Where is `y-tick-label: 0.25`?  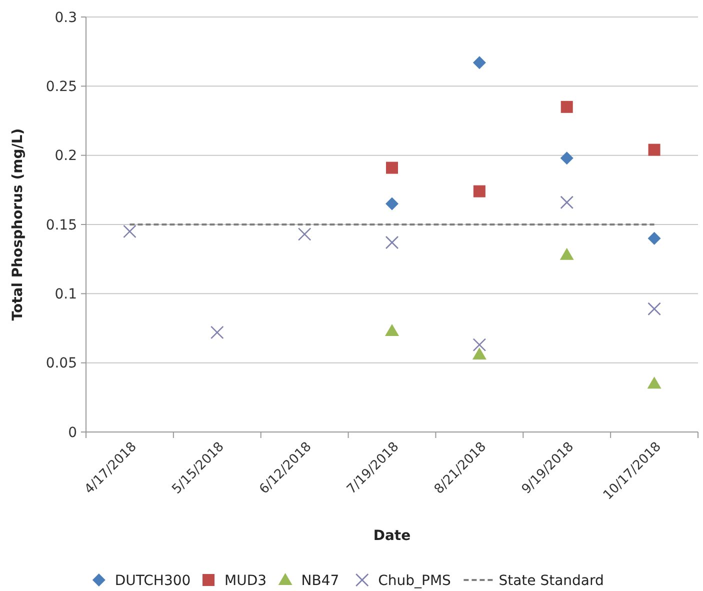 y-tick-label: 0.25 is located at coordinates (61, 87).